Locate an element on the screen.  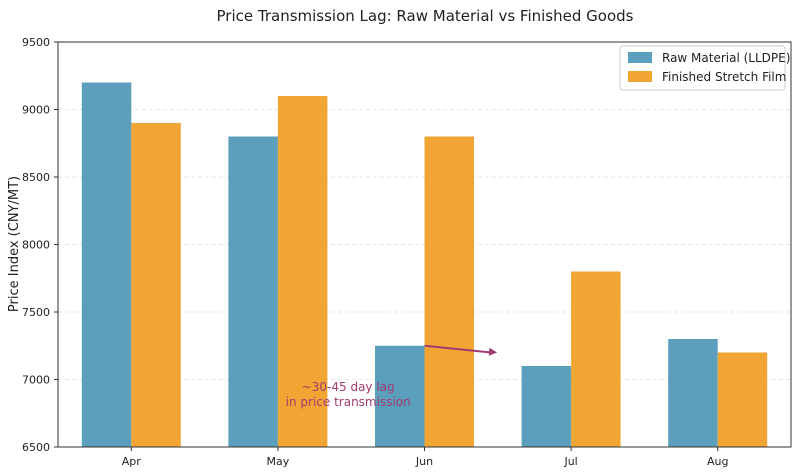
annotation-text: in price transmission is located at coordinates (348, 402).